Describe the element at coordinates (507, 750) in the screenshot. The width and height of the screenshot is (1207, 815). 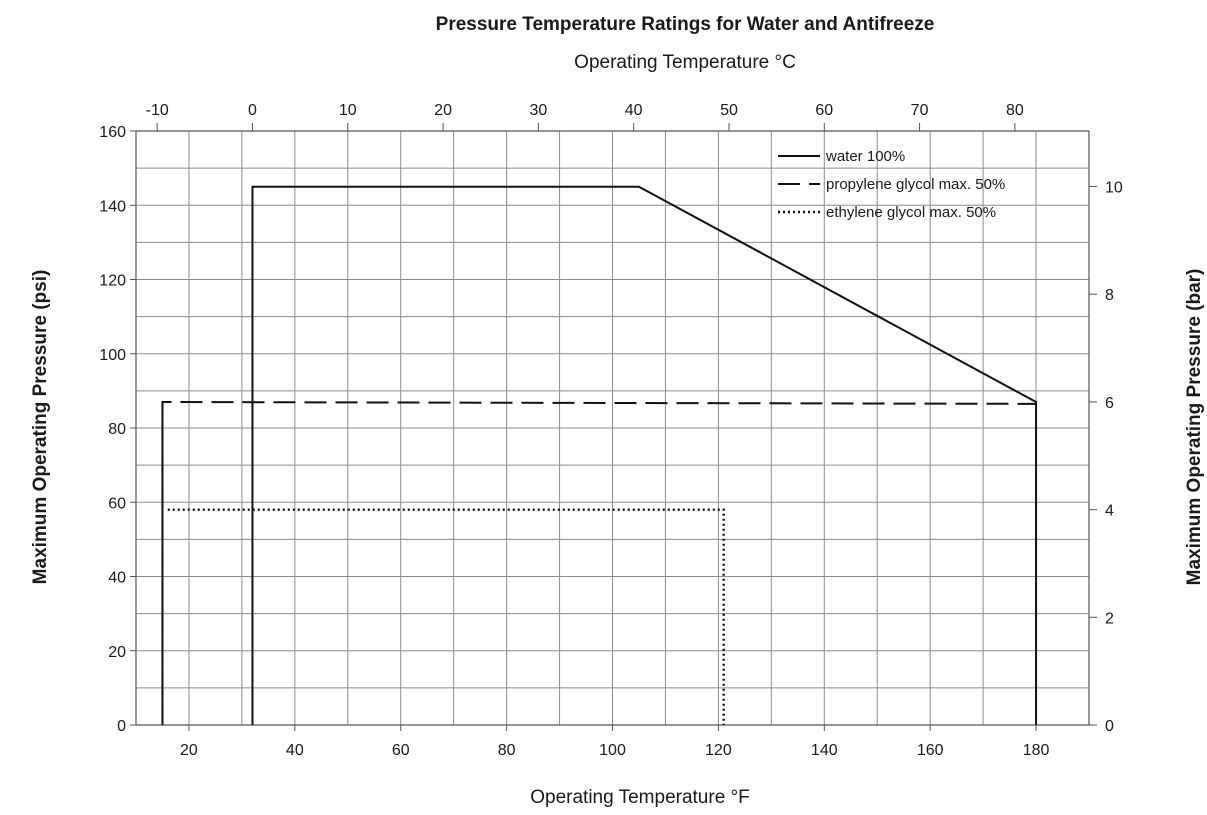
I see `x-tick-label: 80` at that location.